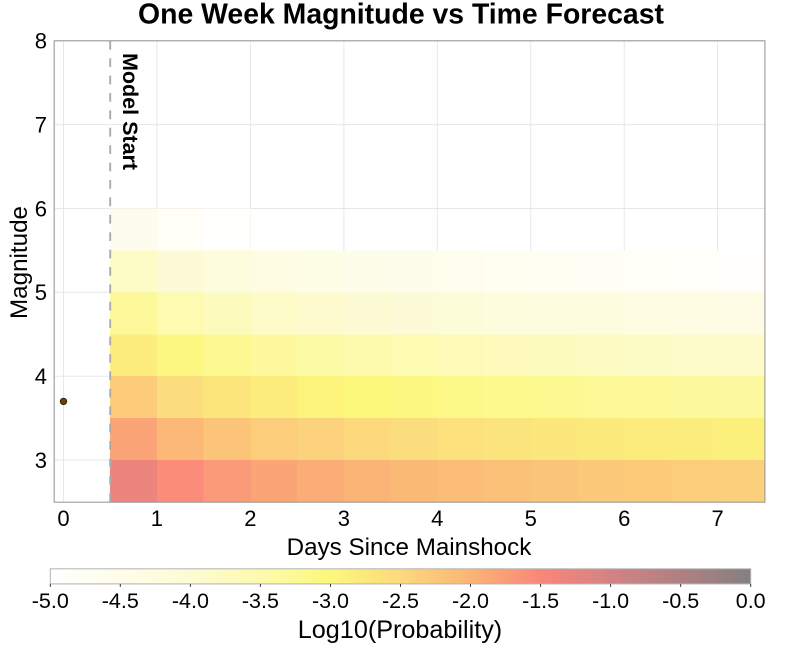 This screenshot has height=655, width=800. Describe the element at coordinates (19, 262) in the screenshot. I see `svg-text: Magnitude` at that location.